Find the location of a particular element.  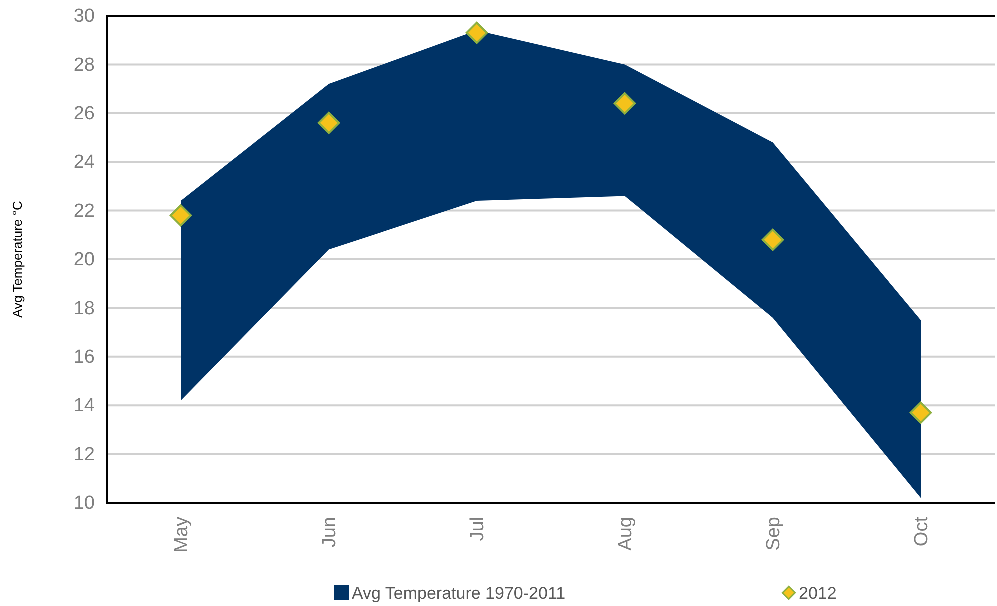

x-tick-label: Aug is located at coordinates (626, 534).